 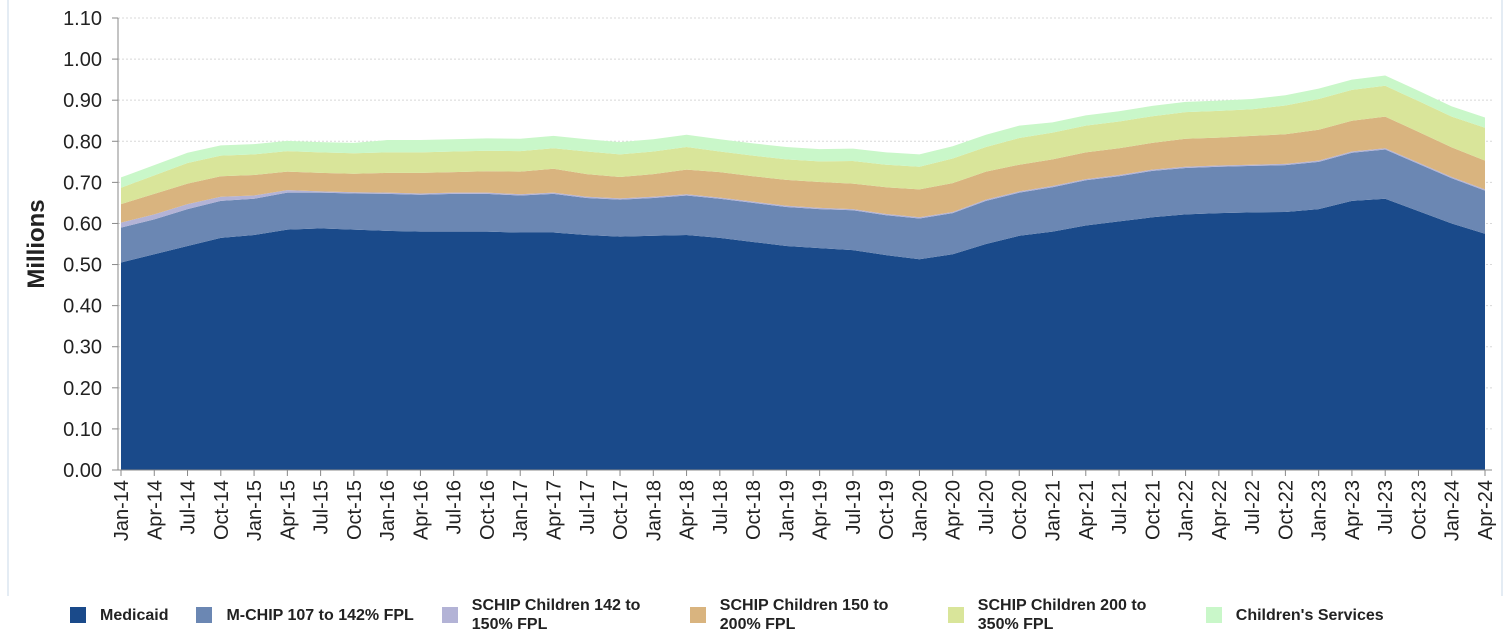 What do you see at coordinates (82, 224) in the screenshot?
I see `y-tick-label: 0.60` at bounding box center [82, 224].